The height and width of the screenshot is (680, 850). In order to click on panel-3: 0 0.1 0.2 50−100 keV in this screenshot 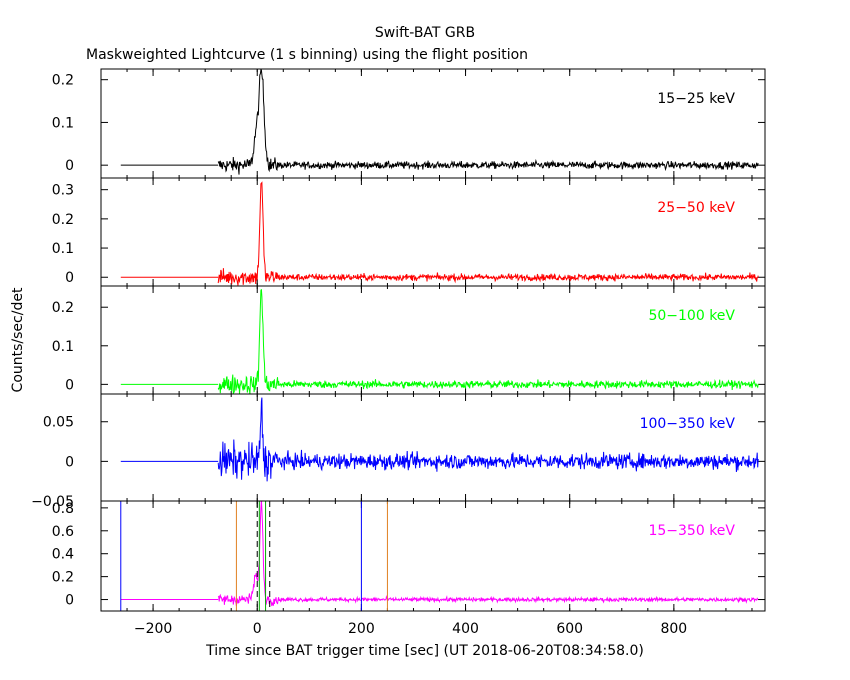, I will do `click(409, 340)`.